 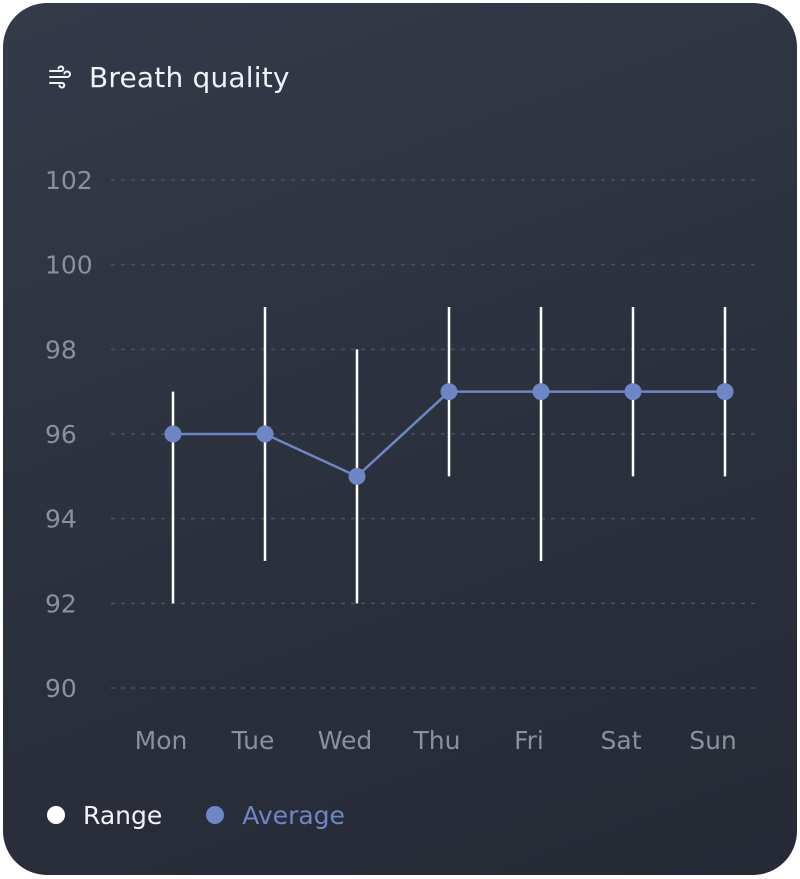 I want to click on x-tick-label: Sun, so click(x=713, y=740).